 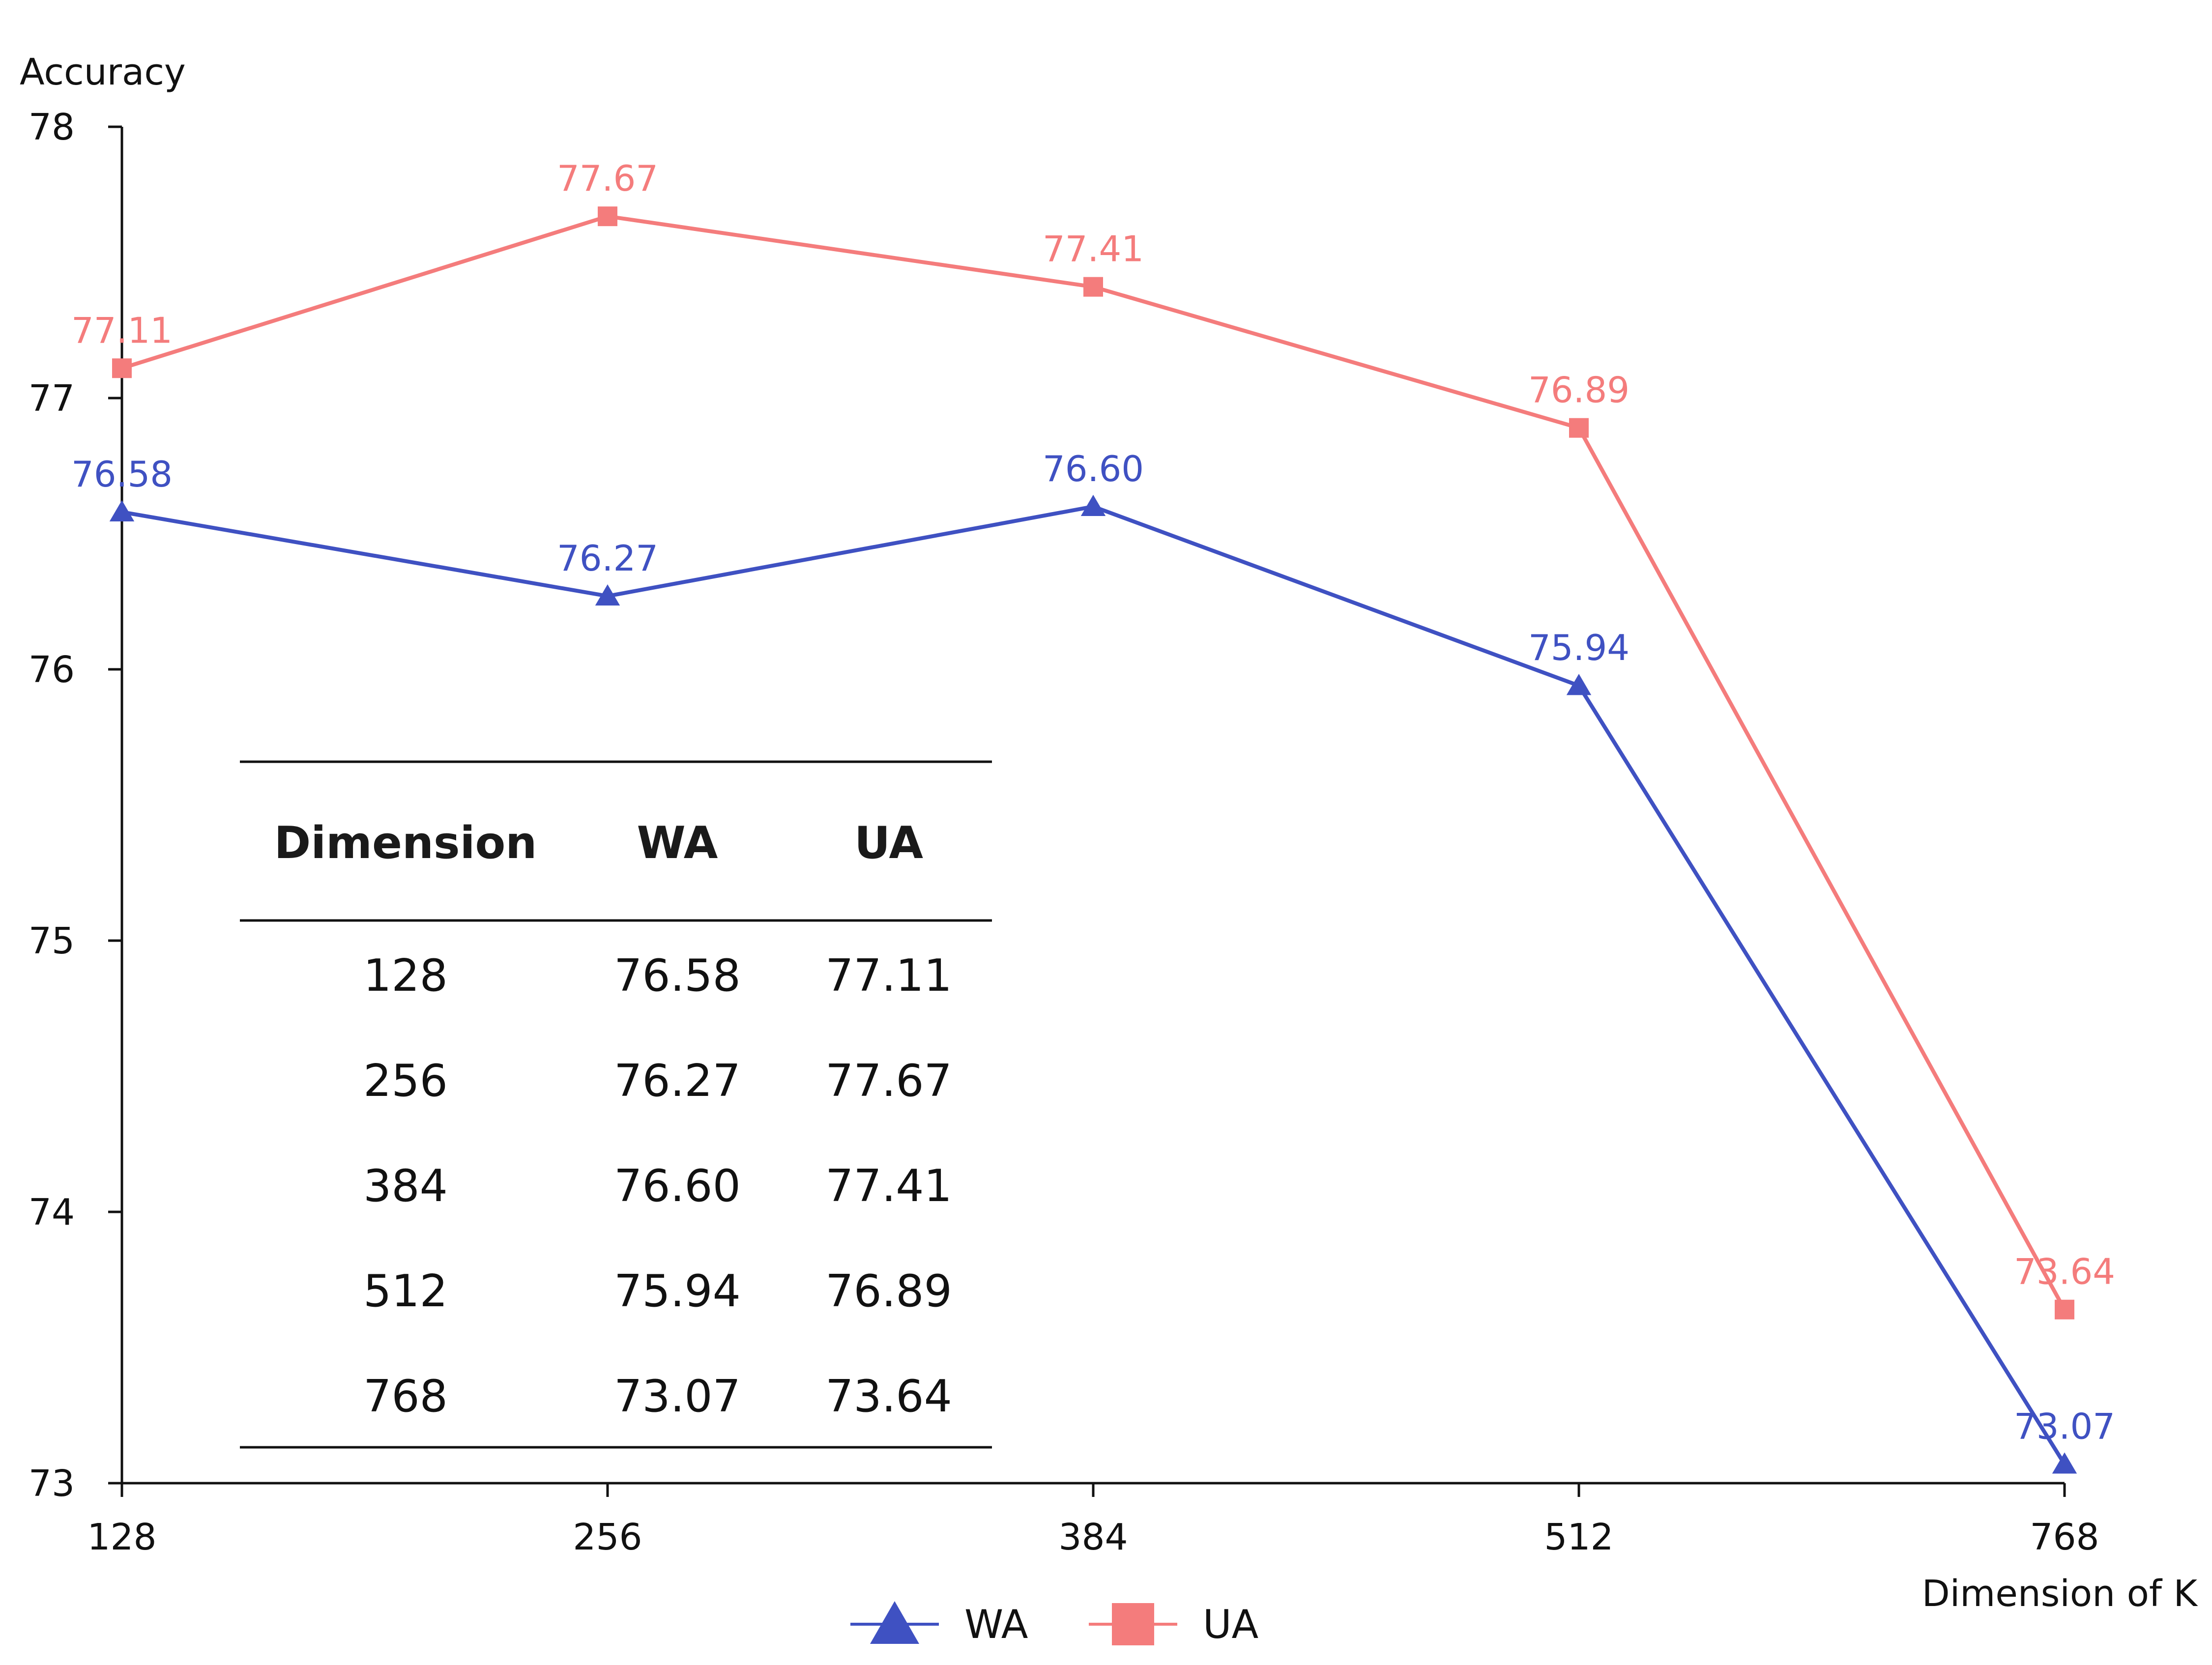 I want to click on legend-square-icon, so click(x=1133, y=1624).